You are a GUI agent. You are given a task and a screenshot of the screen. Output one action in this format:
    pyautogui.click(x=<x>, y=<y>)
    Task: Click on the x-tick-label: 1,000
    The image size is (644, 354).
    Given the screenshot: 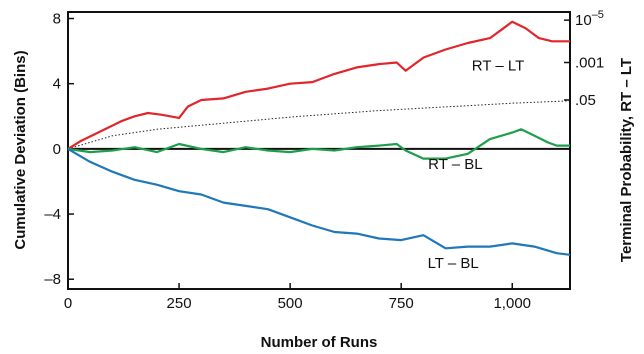 What is the action you would take?
    pyautogui.click(x=512, y=303)
    